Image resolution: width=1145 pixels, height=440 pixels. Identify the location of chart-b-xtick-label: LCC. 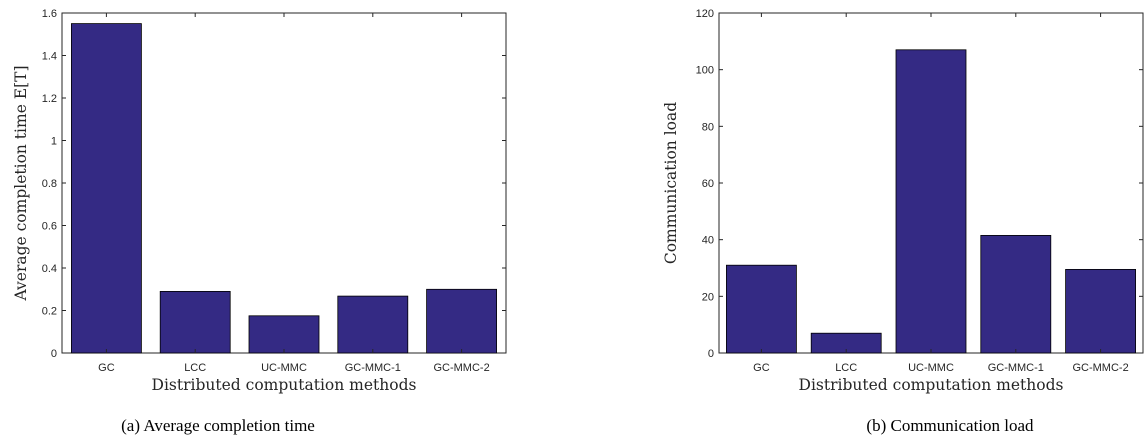
(846, 368).